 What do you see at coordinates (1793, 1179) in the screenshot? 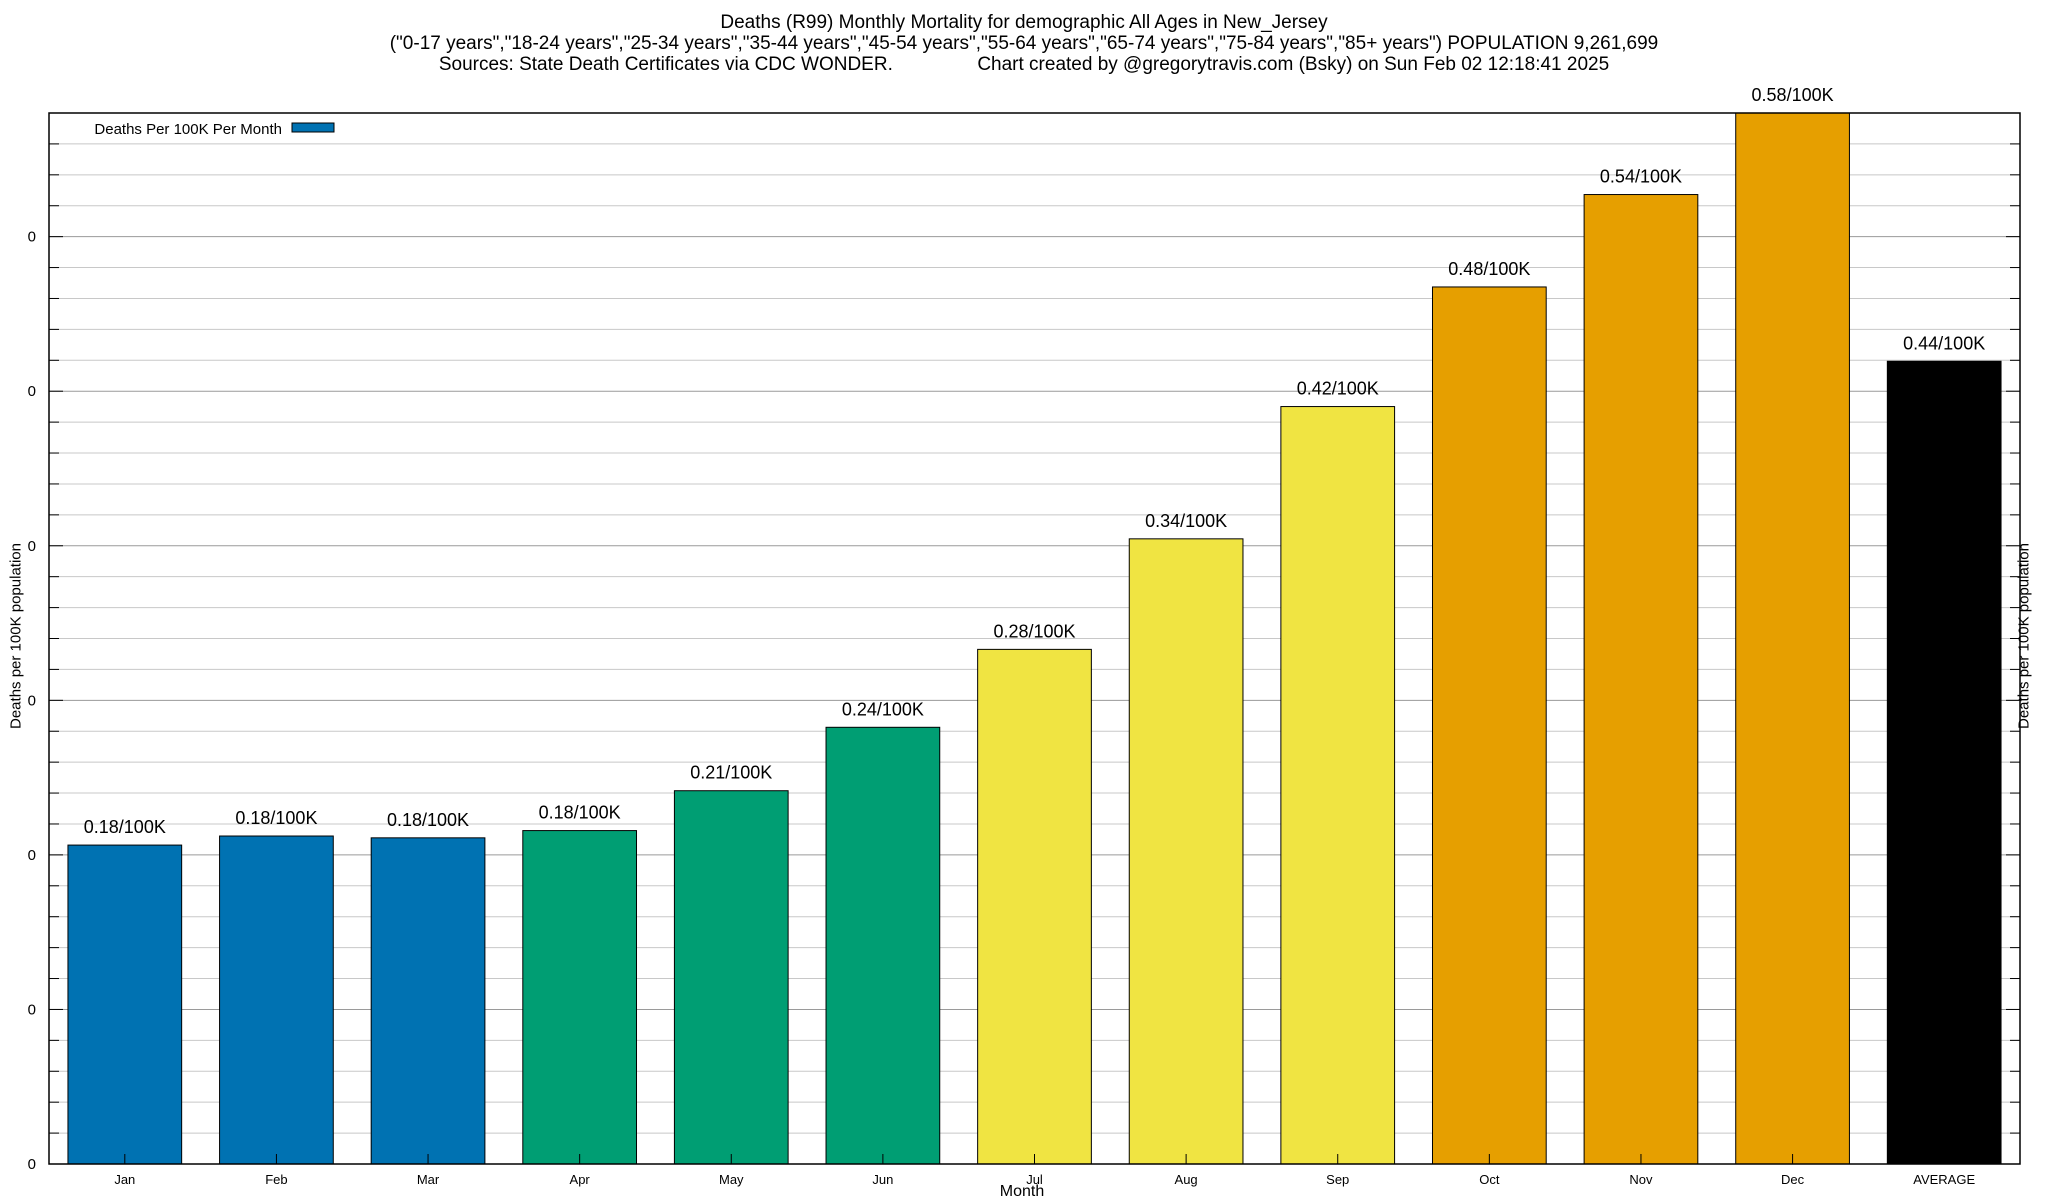
I see `x-tick-label: Dec` at bounding box center [1793, 1179].